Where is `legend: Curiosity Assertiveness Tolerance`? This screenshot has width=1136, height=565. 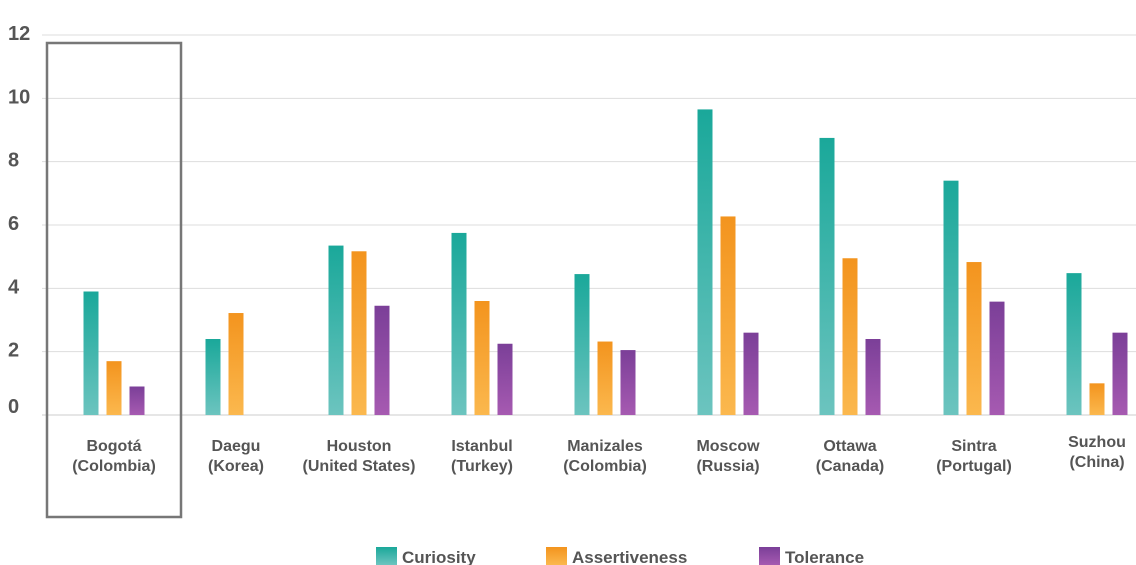 legend: Curiosity Assertiveness Tolerance is located at coordinates (620, 556).